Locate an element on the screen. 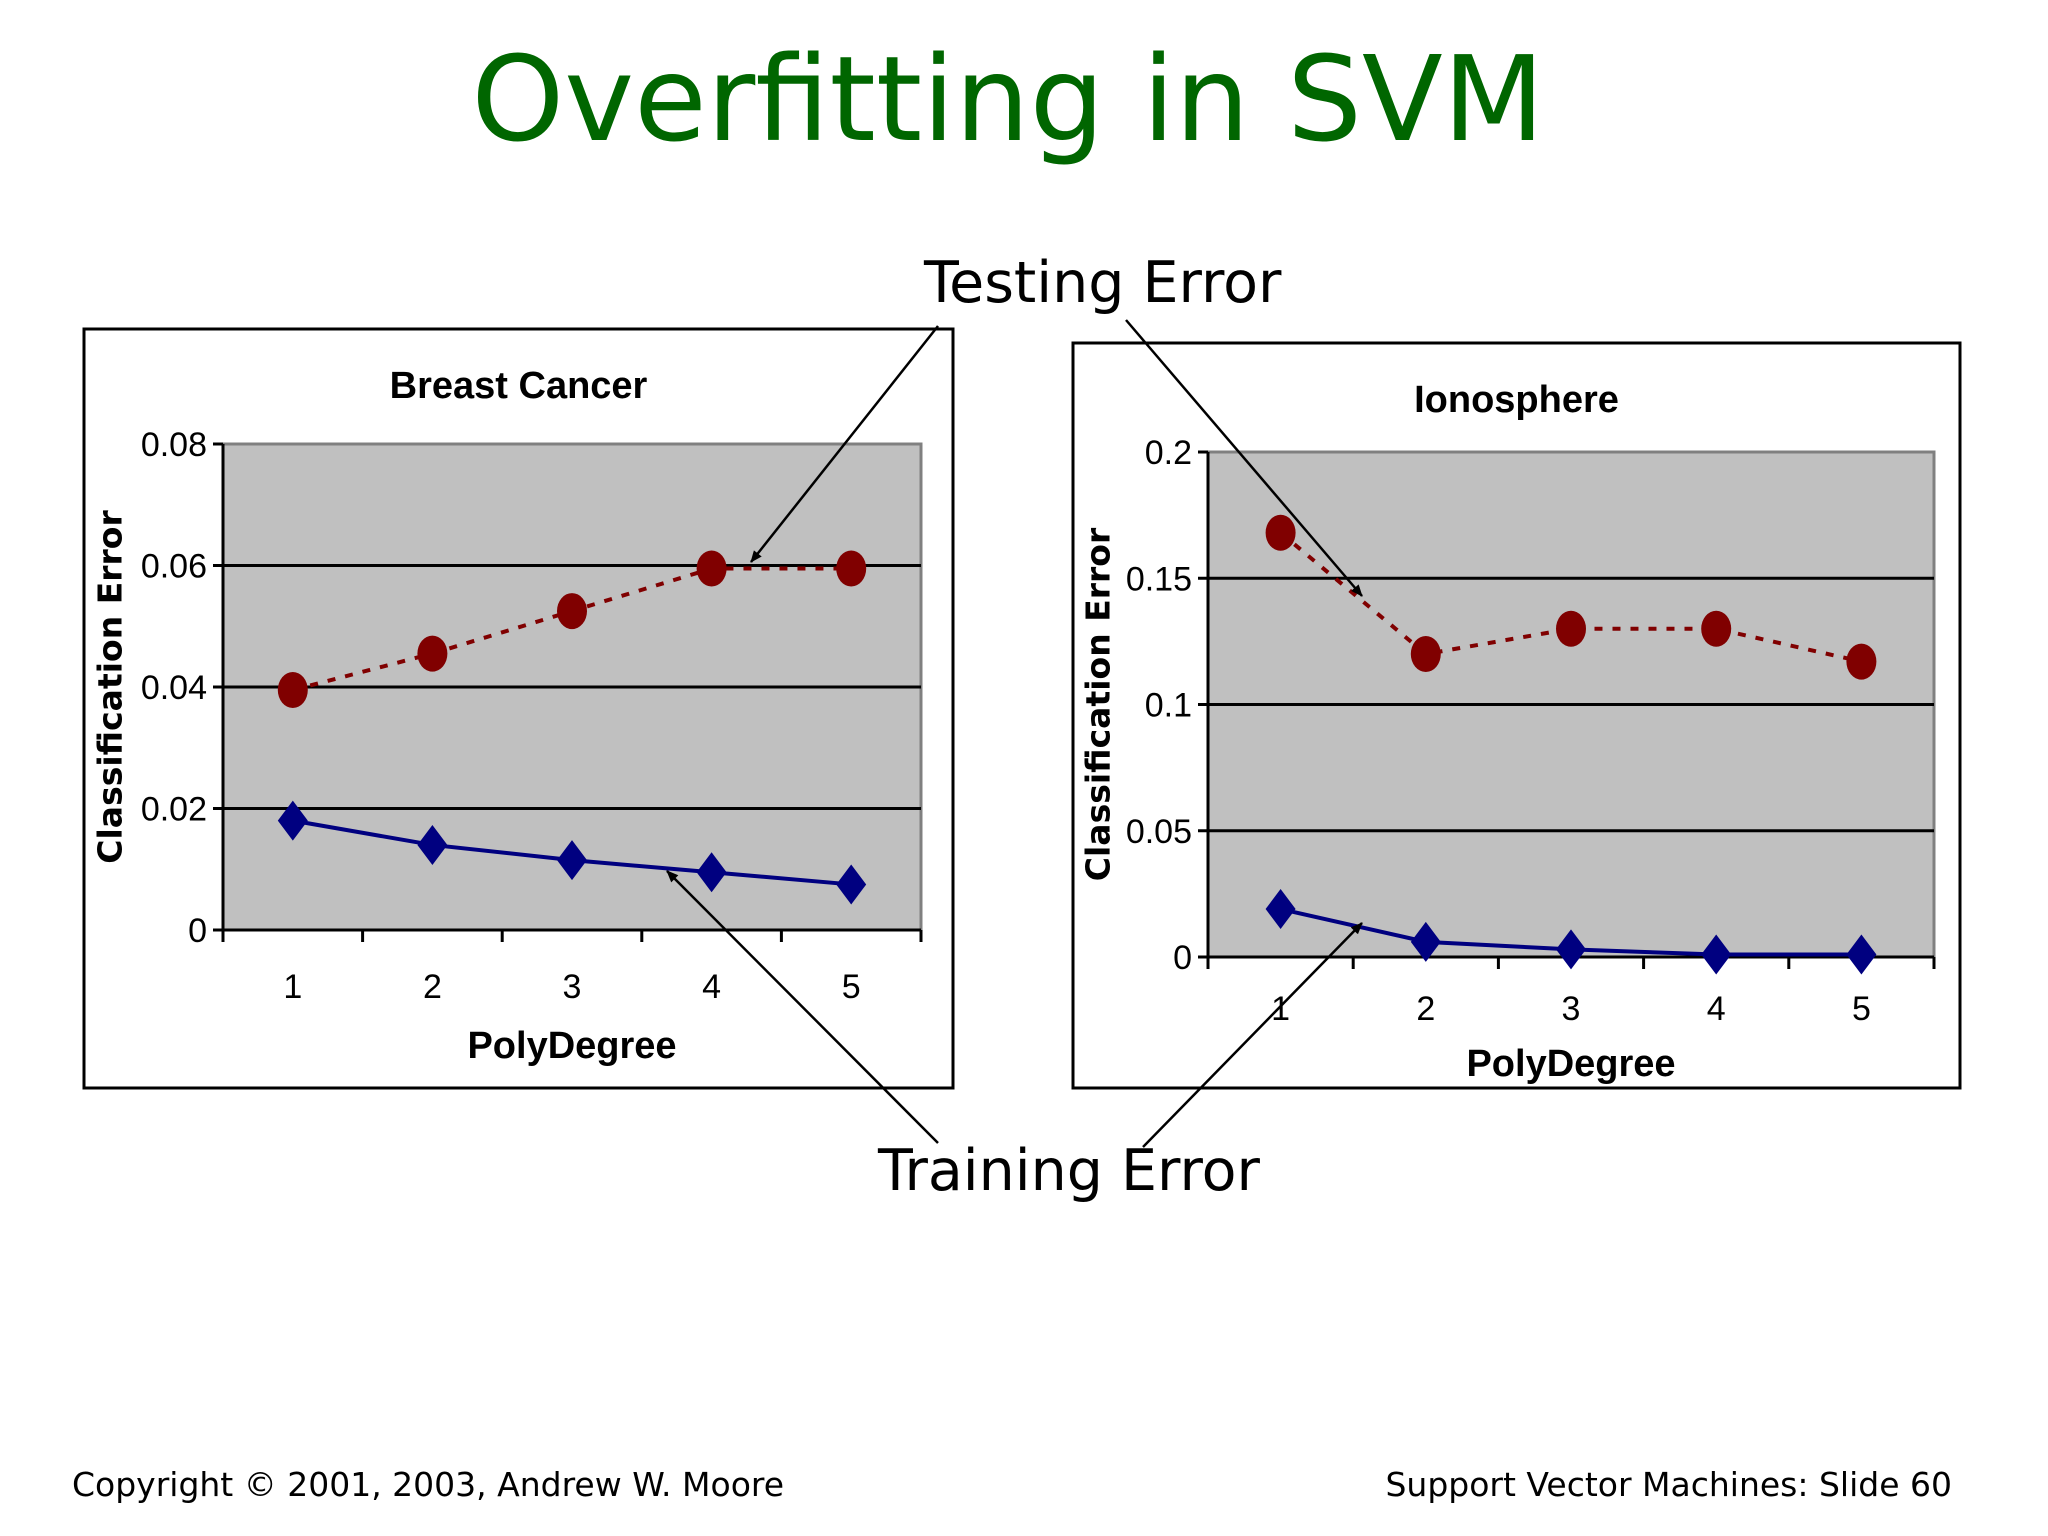  footer-copyright: Copyright © 2001, 2003, Andrew W. Moore is located at coordinates (428, 1484).